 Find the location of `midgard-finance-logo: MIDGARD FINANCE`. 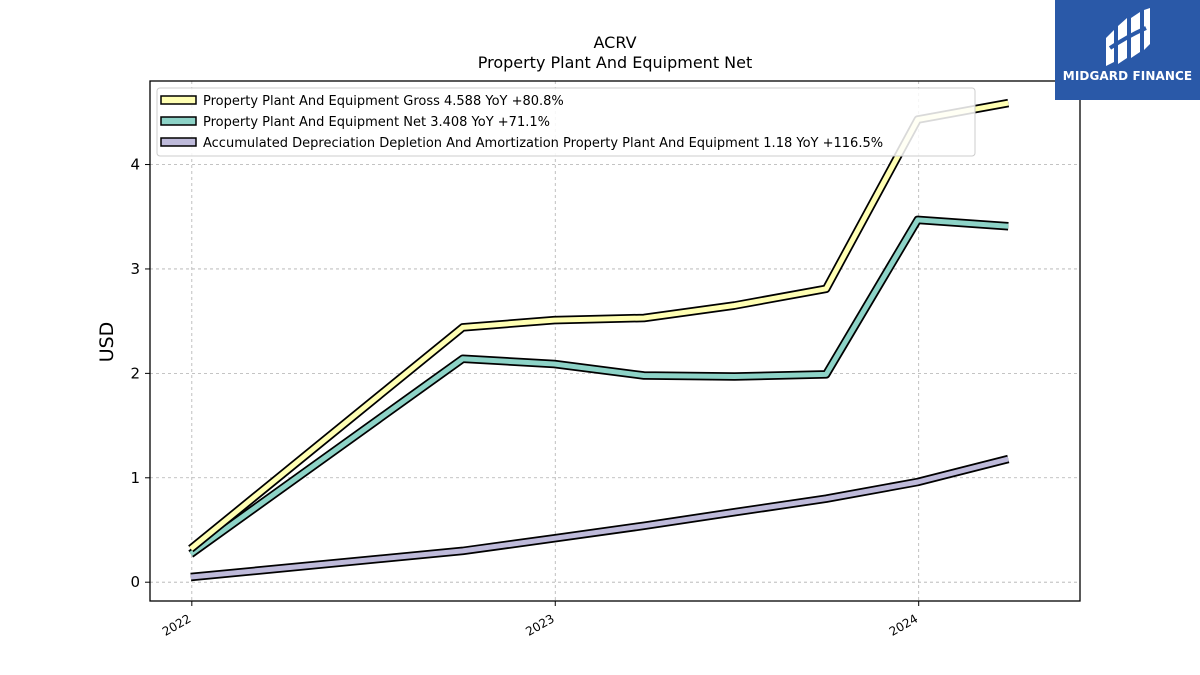

midgard-finance-logo: MIDGARD FINANCE is located at coordinates (1127, 50).